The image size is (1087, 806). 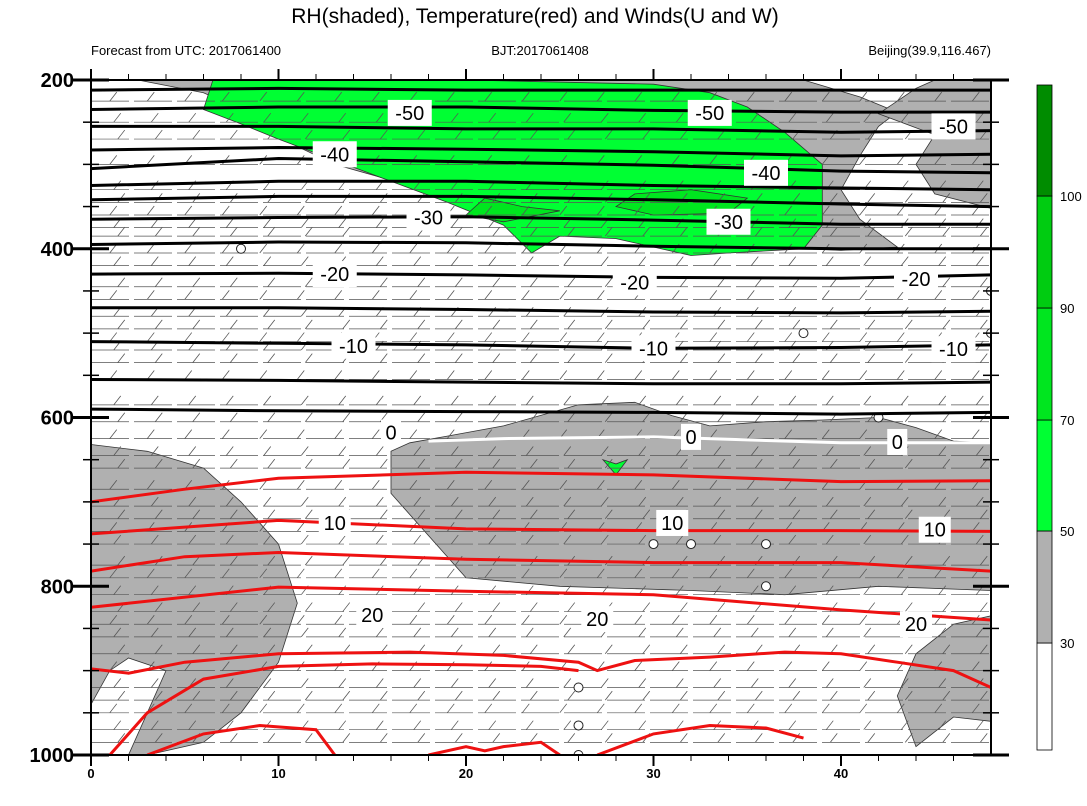 I want to click on x-tick-label: 20, so click(x=466, y=773).